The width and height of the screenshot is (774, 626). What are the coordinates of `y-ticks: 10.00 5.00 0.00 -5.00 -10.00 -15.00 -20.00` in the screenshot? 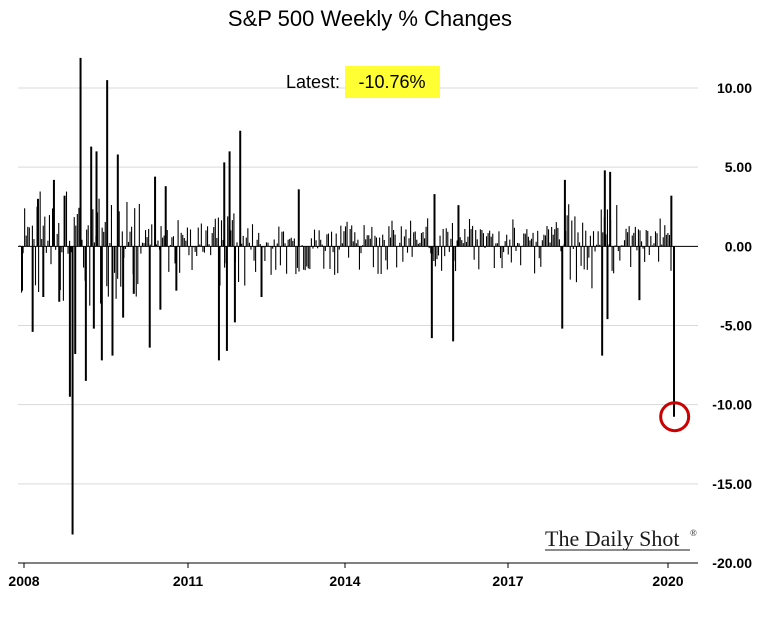 It's located at (732, 325).